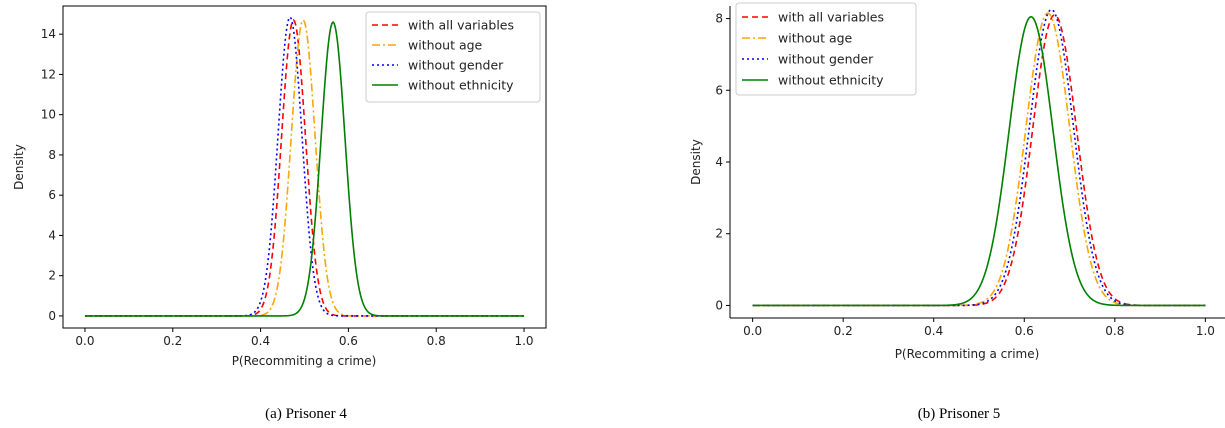 The image size is (1225, 428). Describe the element at coordinates (306, 414) in the screenshot. I see `chart-caption: (a) Prisoner 4` at that location.